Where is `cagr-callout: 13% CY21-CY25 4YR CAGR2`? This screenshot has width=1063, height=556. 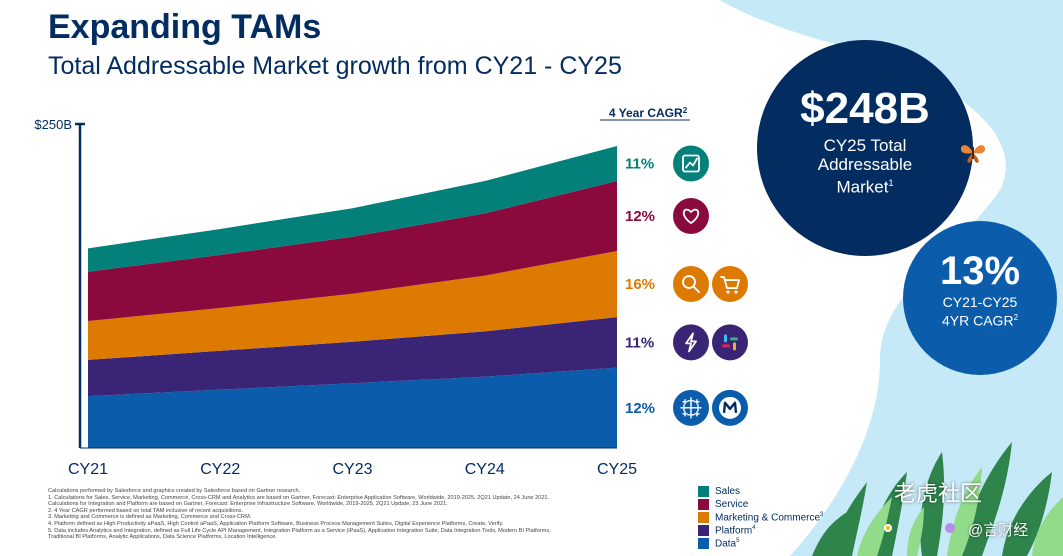 cagr-callout: 13% CY21-CY25 4YR CAGR2 is located at coordinates (980, 298).